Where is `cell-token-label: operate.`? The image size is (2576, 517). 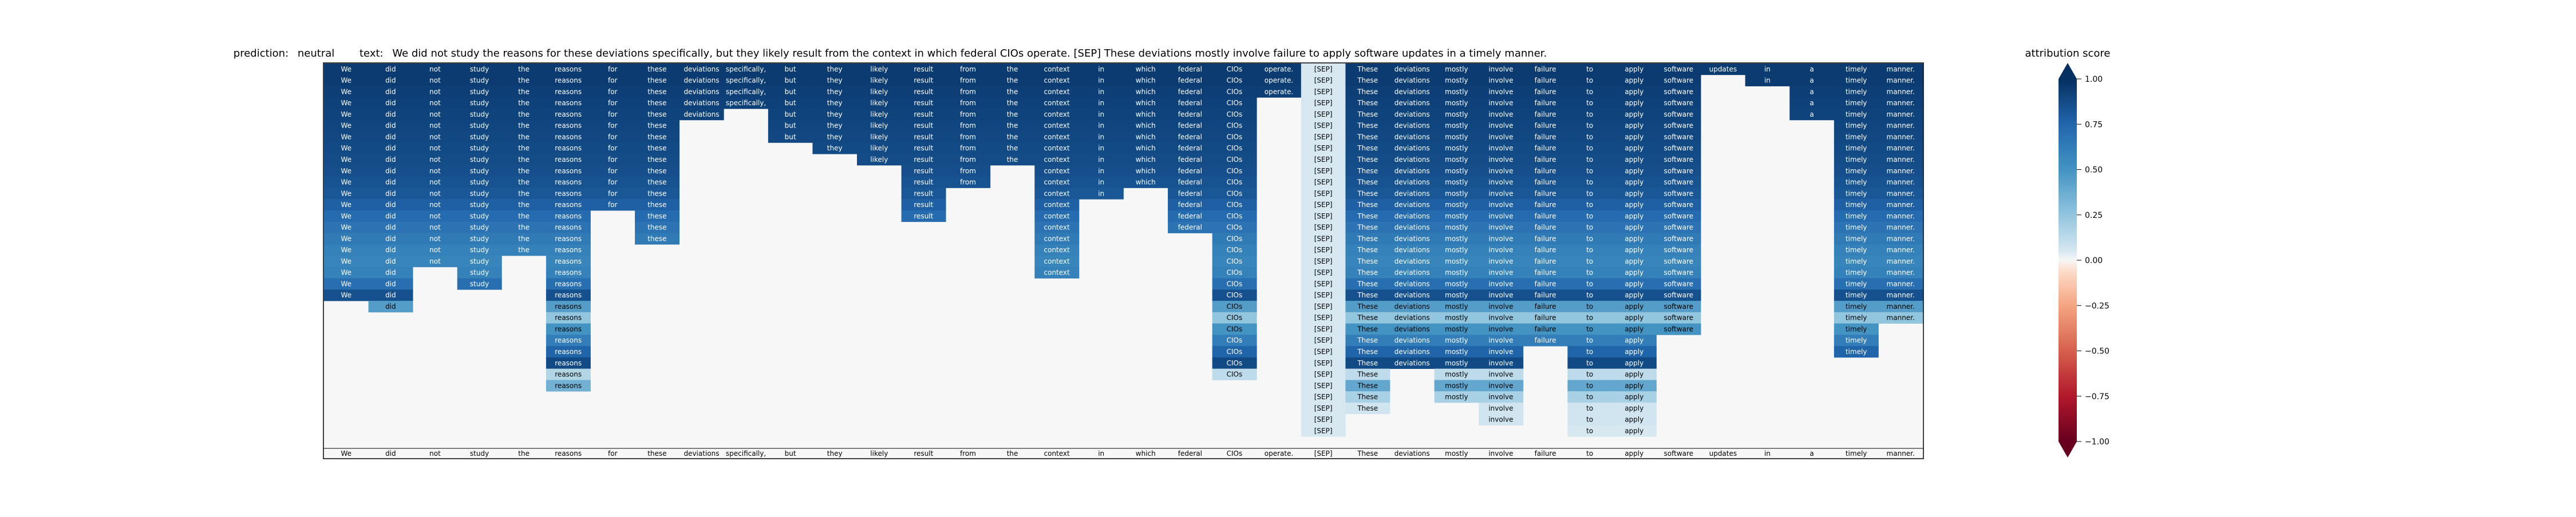 cell-token-label: operate. is located at coordinates (1279, 92).